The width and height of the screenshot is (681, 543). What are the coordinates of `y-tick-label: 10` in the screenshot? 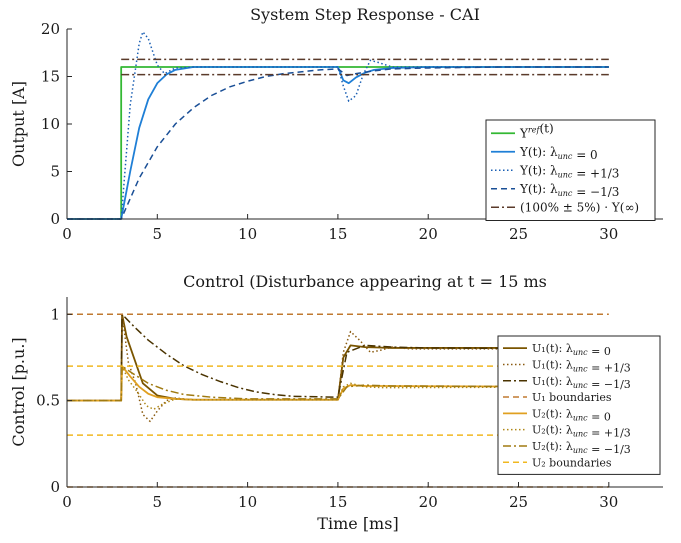 It's located at (50, 124).